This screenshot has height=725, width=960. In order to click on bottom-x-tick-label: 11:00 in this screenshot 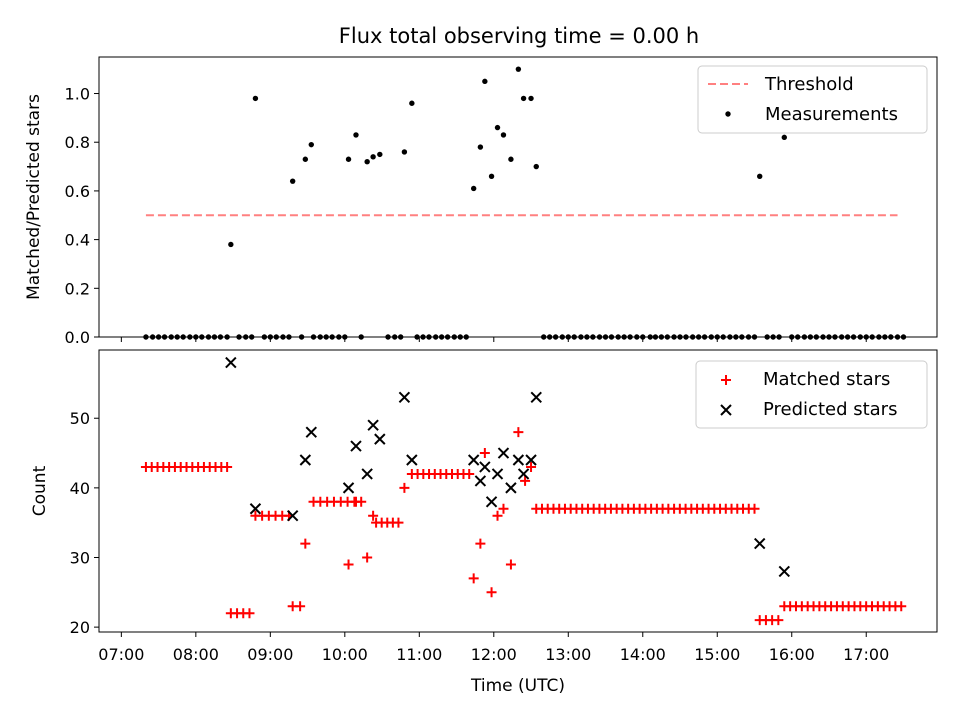, I will do `click(419, 654)`.